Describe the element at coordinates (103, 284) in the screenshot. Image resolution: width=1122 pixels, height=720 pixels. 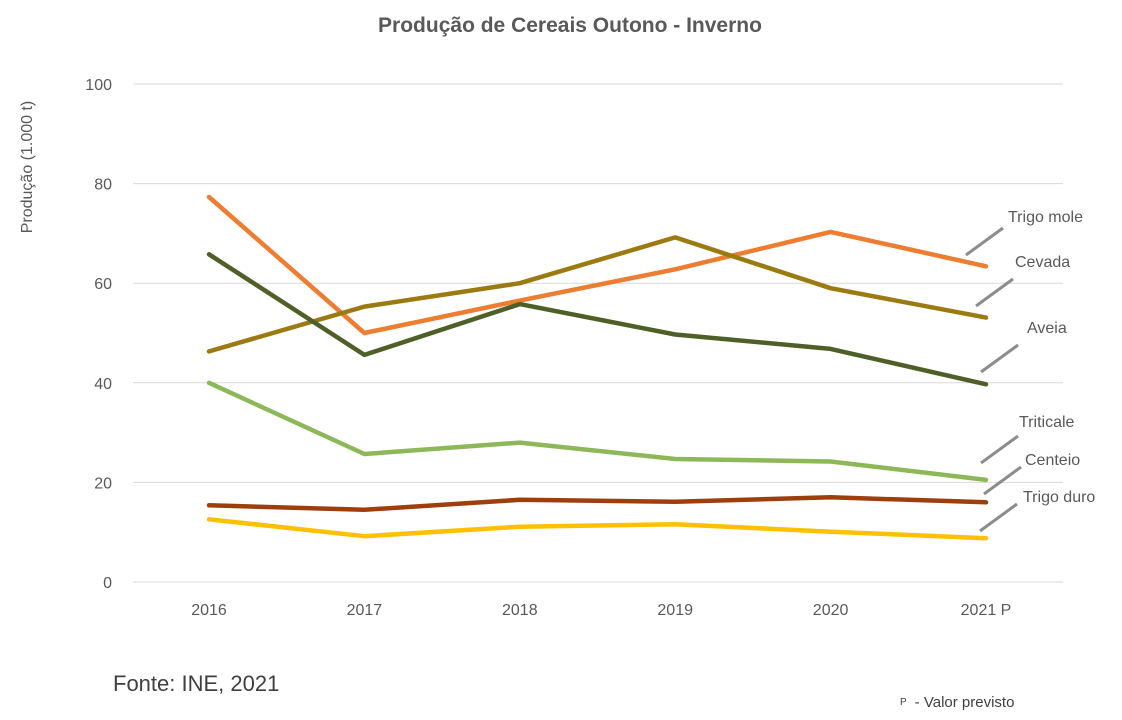
I see `y-tick-label: 60` at that location.